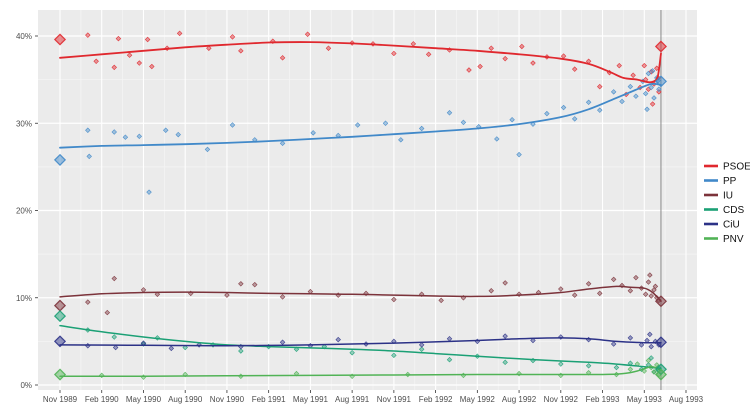  I want to click on x-tick-label: Nov 1989, so click(60, 399).